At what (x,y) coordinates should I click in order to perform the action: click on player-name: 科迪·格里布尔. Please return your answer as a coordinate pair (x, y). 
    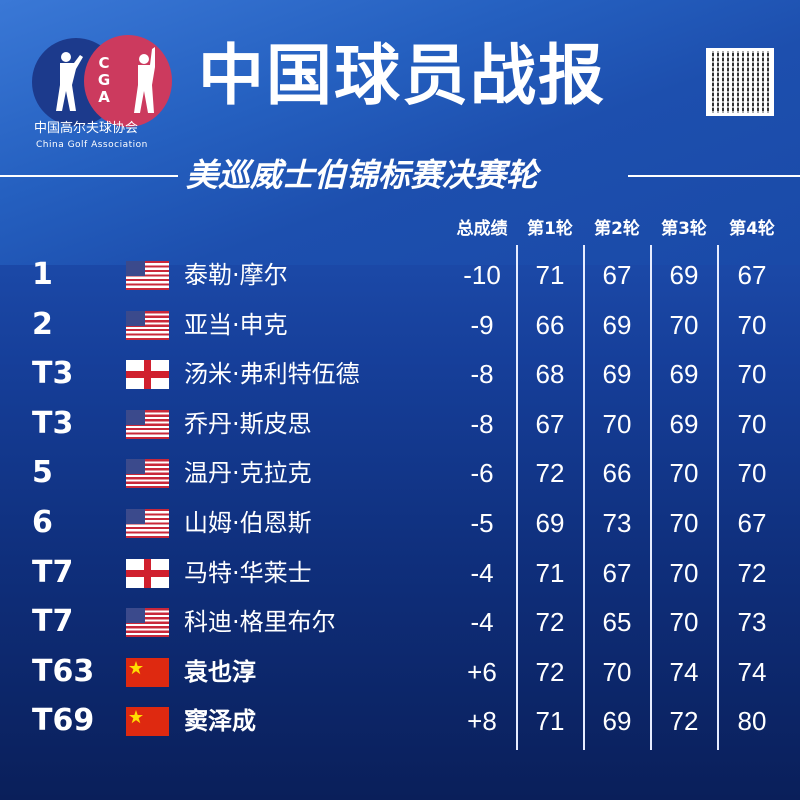
    Looking at the image, I should click on (260, 622).